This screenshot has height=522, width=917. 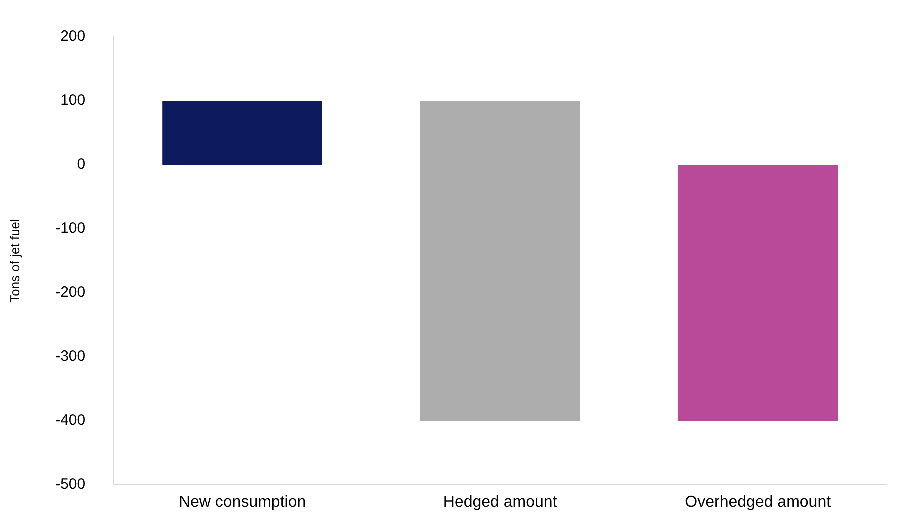 What do you see at coordinates (71, 357) in the screenshot?
I see `y-tick-label: -300` at bounding box center [71, 357].